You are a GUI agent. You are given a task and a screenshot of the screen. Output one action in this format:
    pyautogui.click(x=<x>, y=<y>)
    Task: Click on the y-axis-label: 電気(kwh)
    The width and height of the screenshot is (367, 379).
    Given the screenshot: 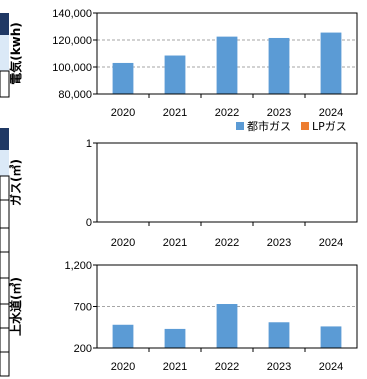 What is the action you would take?
    pyautogui.click(x=15, y=53)
    